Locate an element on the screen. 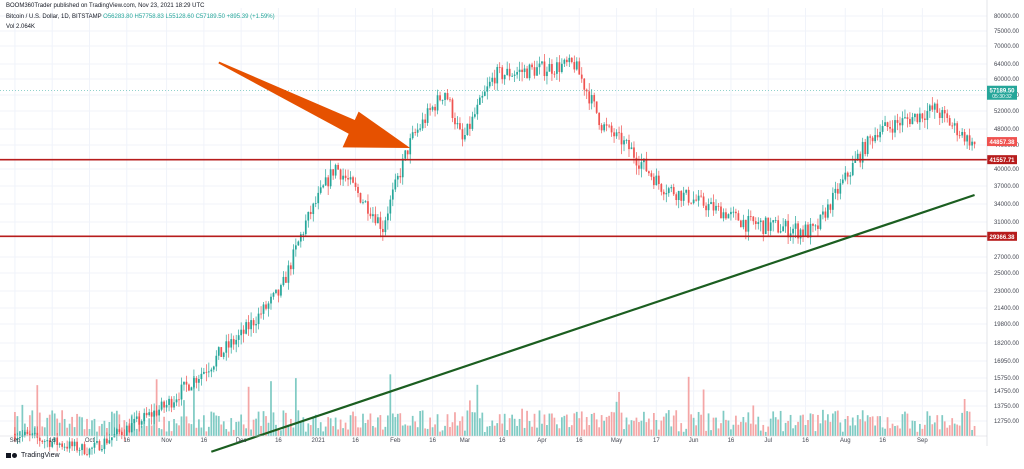 The height and width of the screenshot is (469, 1024). price-tick-label: 16950.00 is located at coordinates (1007, 362).